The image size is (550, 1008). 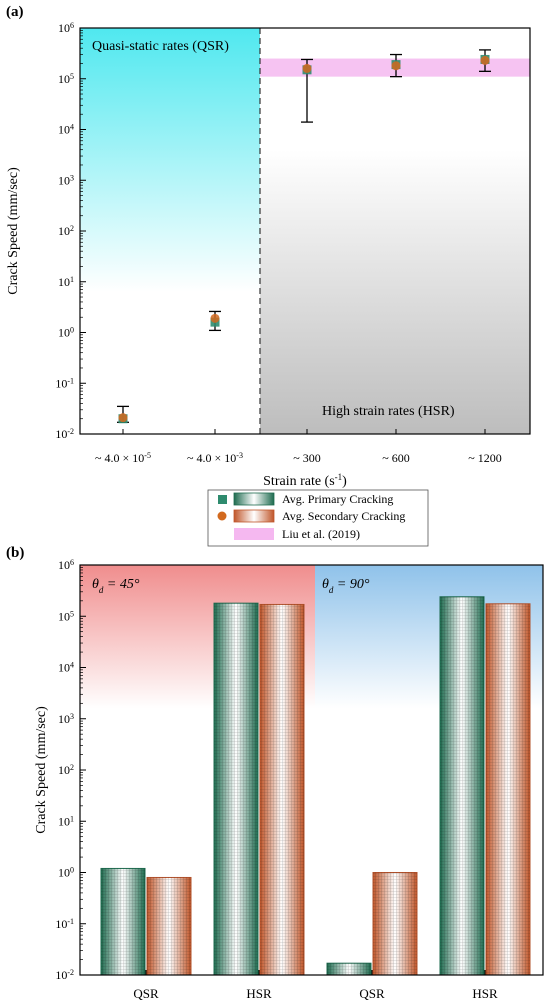 What do you see at coordinates (337, 499) in the screenshot?
I see `legend-primary-label: Avg. Primary Cracking` at bounding box center [337, 499].